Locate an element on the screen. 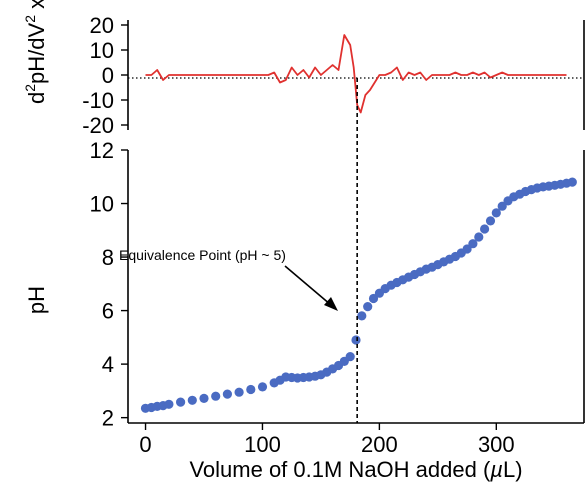 This screenshot has width=587, height=490. top-y-axis-label: d2pH/dV2 x10-3 is located at coordinates (35, 52).